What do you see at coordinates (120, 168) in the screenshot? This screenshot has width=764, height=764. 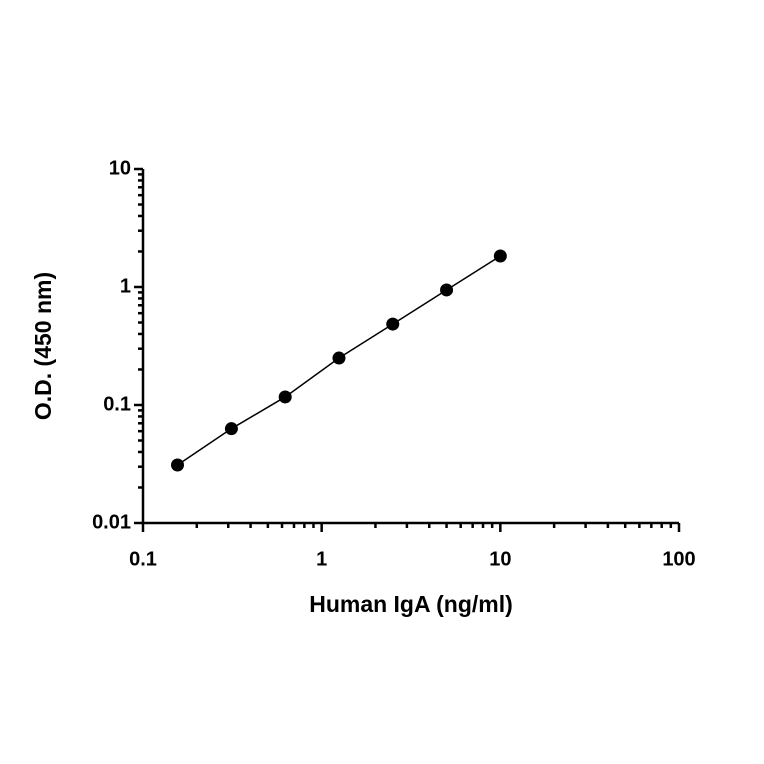 I see `y-tick-label: 10` at bounding box center [120, 168].